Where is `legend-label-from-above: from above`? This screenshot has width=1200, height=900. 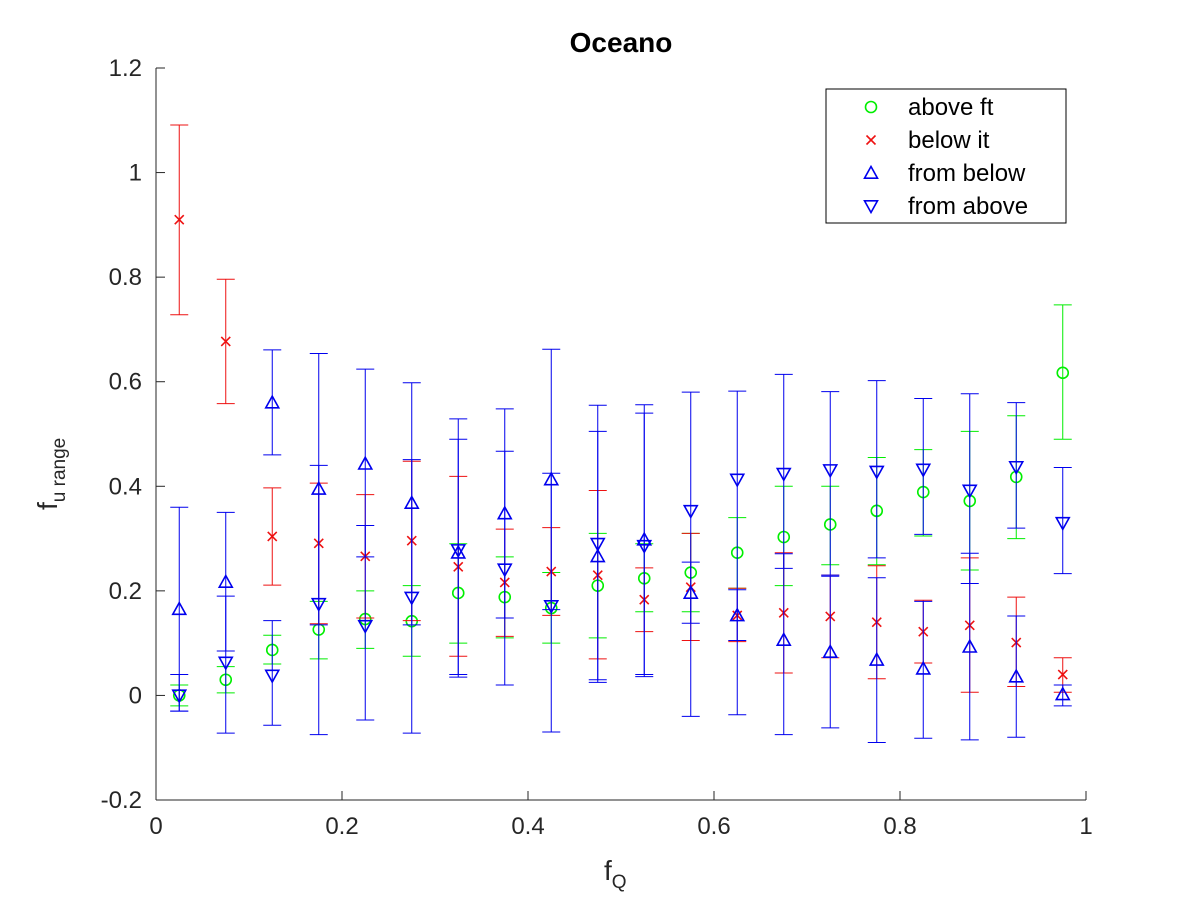
legend-label-from-above: from above is located at coordinates (968, 206).